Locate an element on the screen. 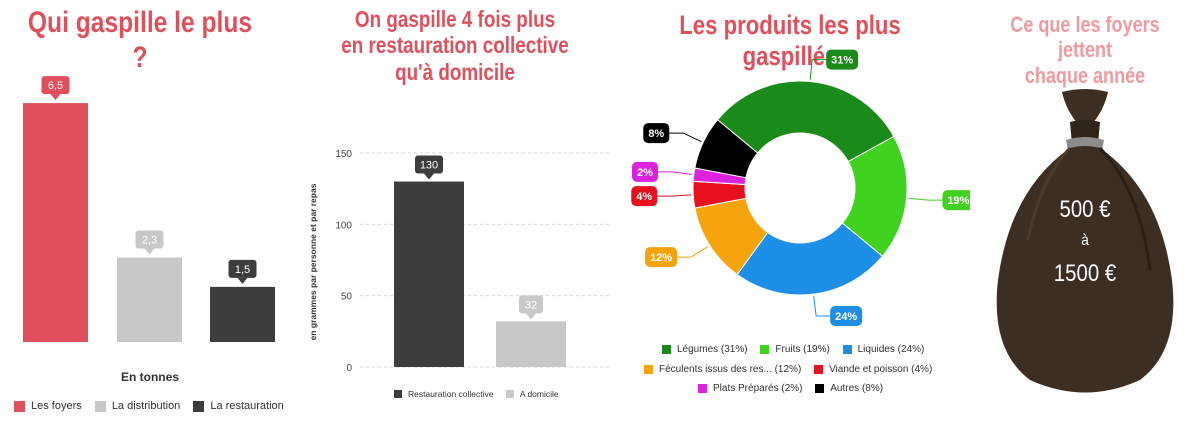  data-label: 32 is located at coordinates (531, 305).